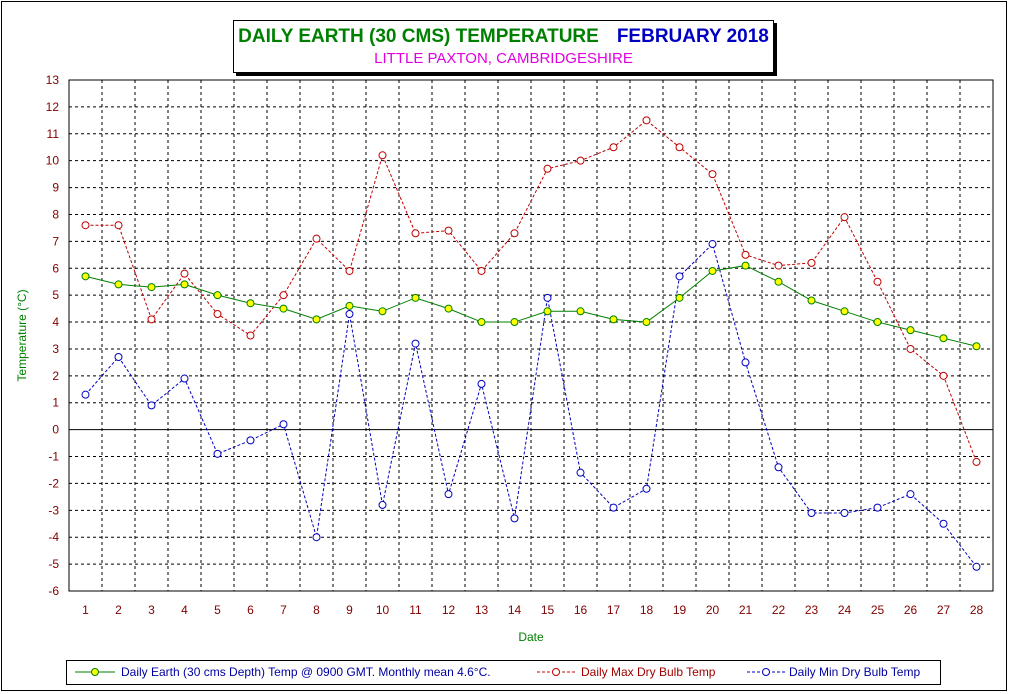 The width and height of the screenshot is (1010, 694). Describe the element at coordinates (581, 610) in the screenshot. I see `x-tick-label: 16` at that location.